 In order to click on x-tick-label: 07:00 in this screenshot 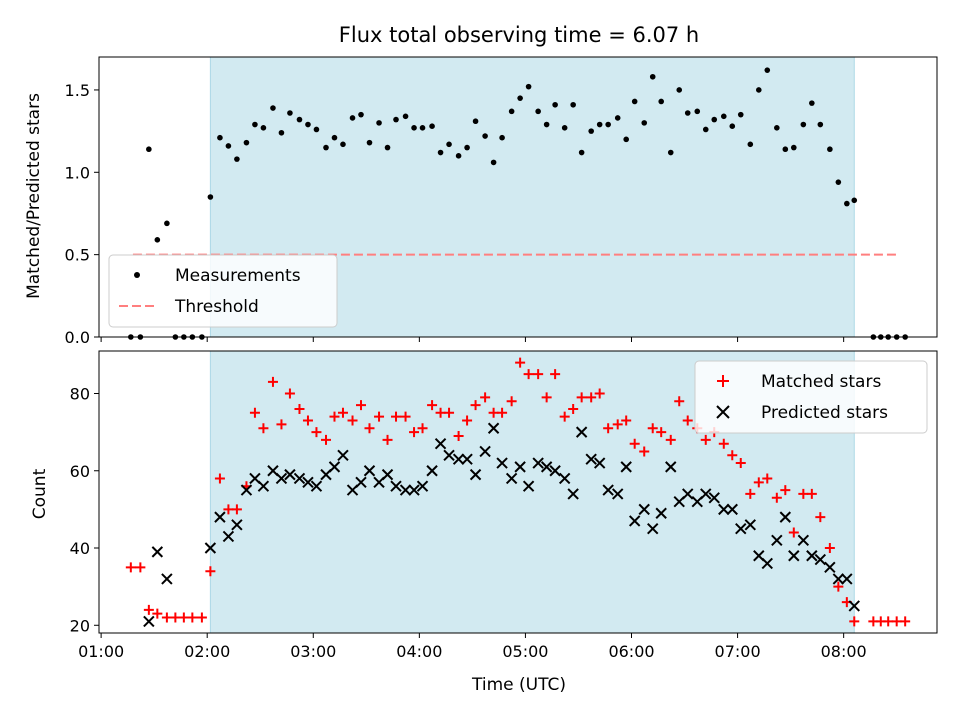, I will do `click(738, 651)`.